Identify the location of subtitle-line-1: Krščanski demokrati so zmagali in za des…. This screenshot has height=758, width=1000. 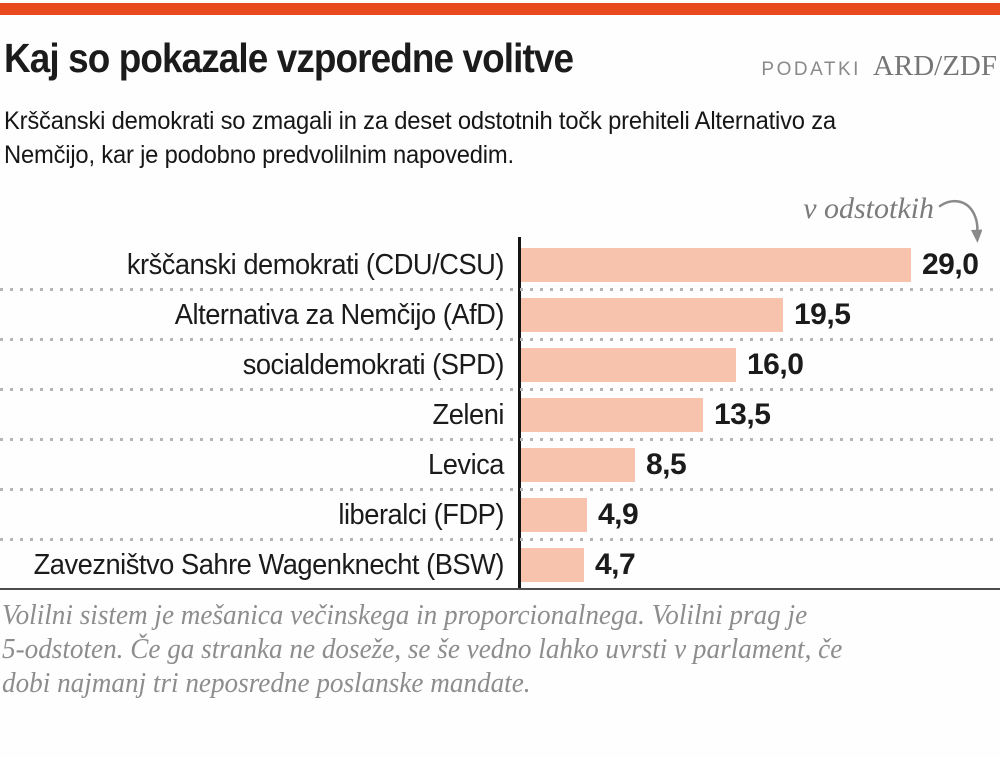
(420, 121).